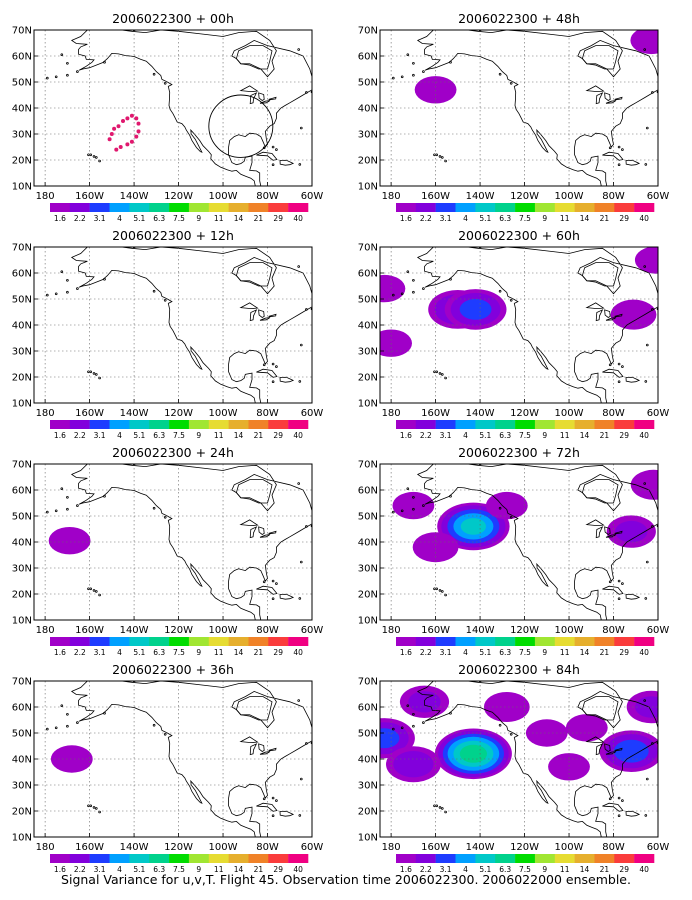  What do you see at coordinates (179, 652) in the screenshot?
I see `colorbar-label: 7.5` at bounding box center [179, 652].